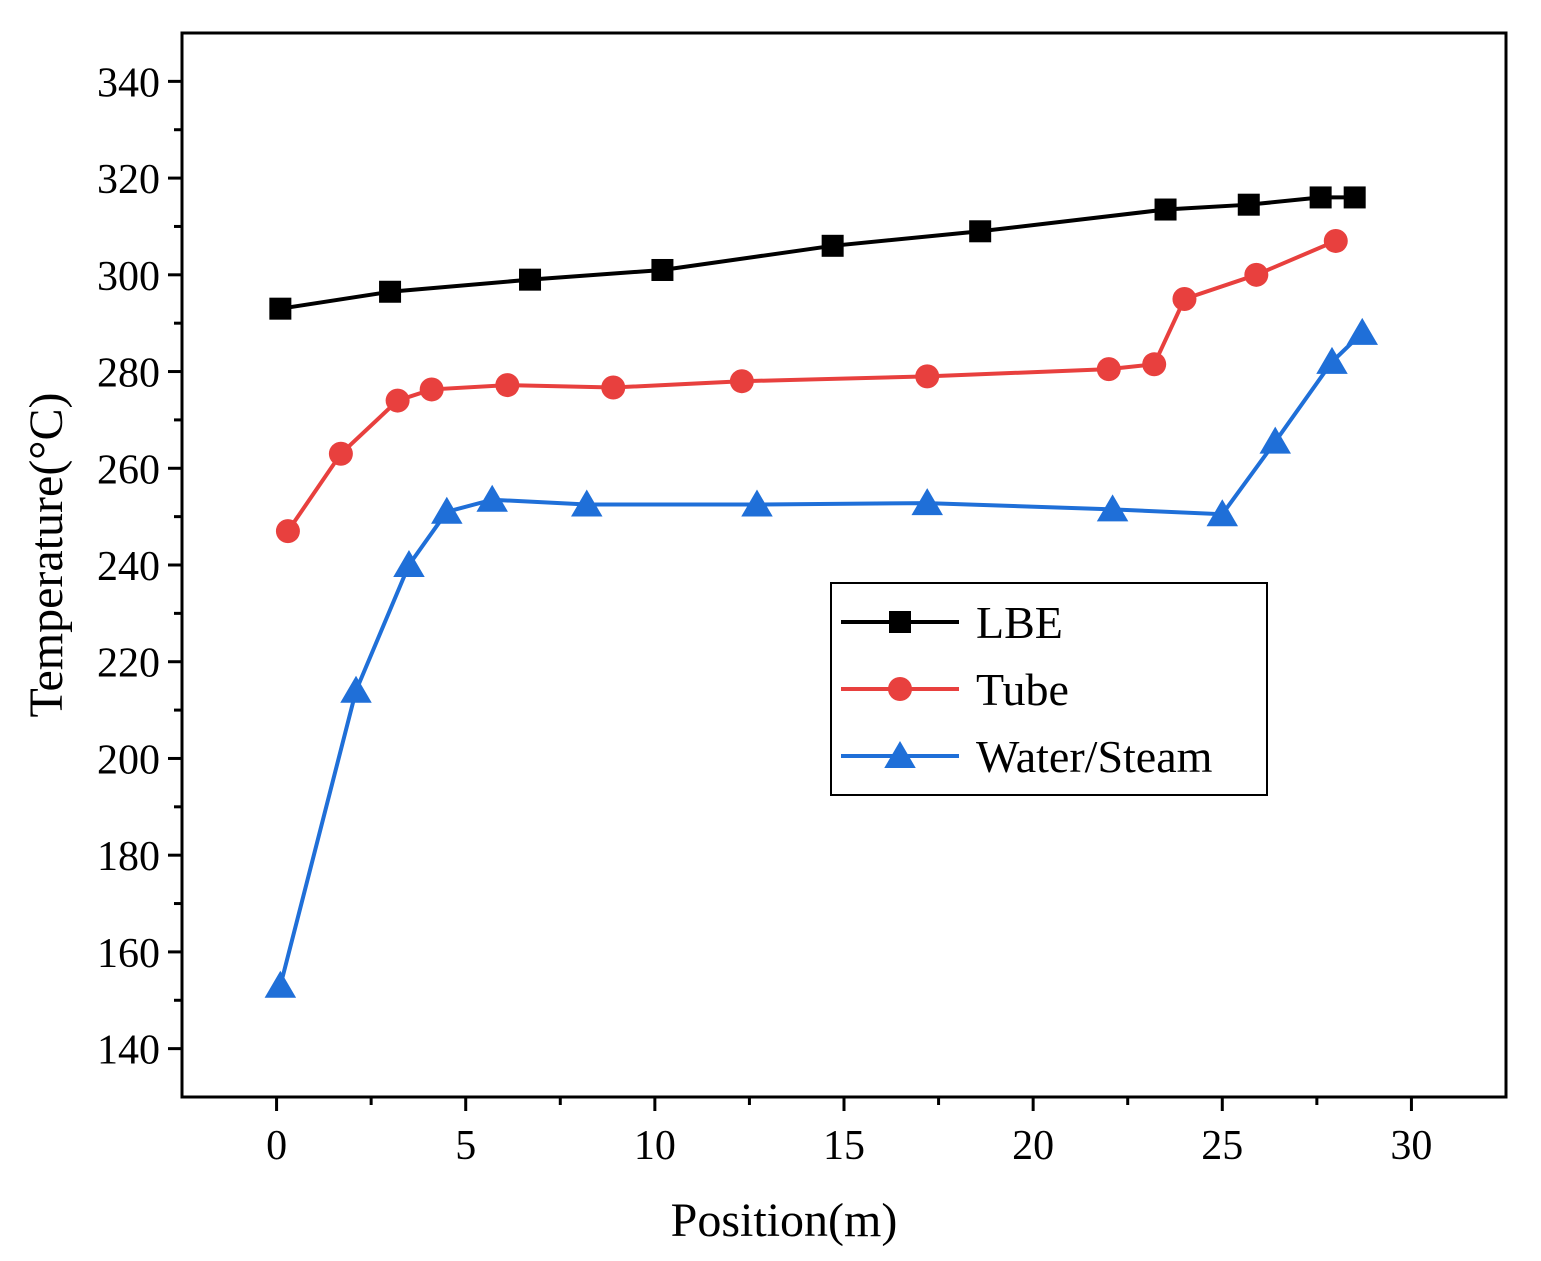  Describe the element at coordinates (844, 1146) in the screenshot. I see `x-tick-label: 15` at that location.